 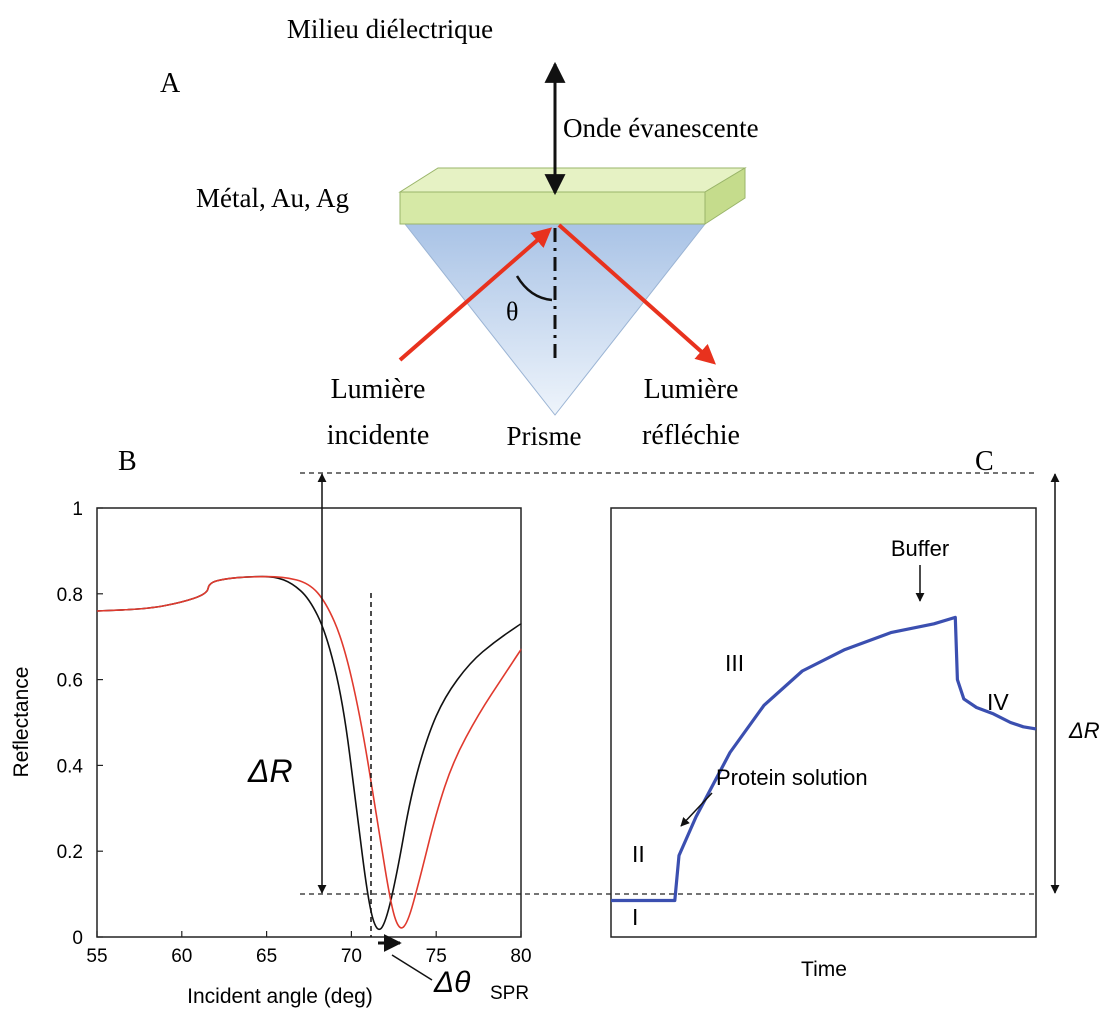 I want to click on y-tick-label: 0.4, so click(x=70, y=766).